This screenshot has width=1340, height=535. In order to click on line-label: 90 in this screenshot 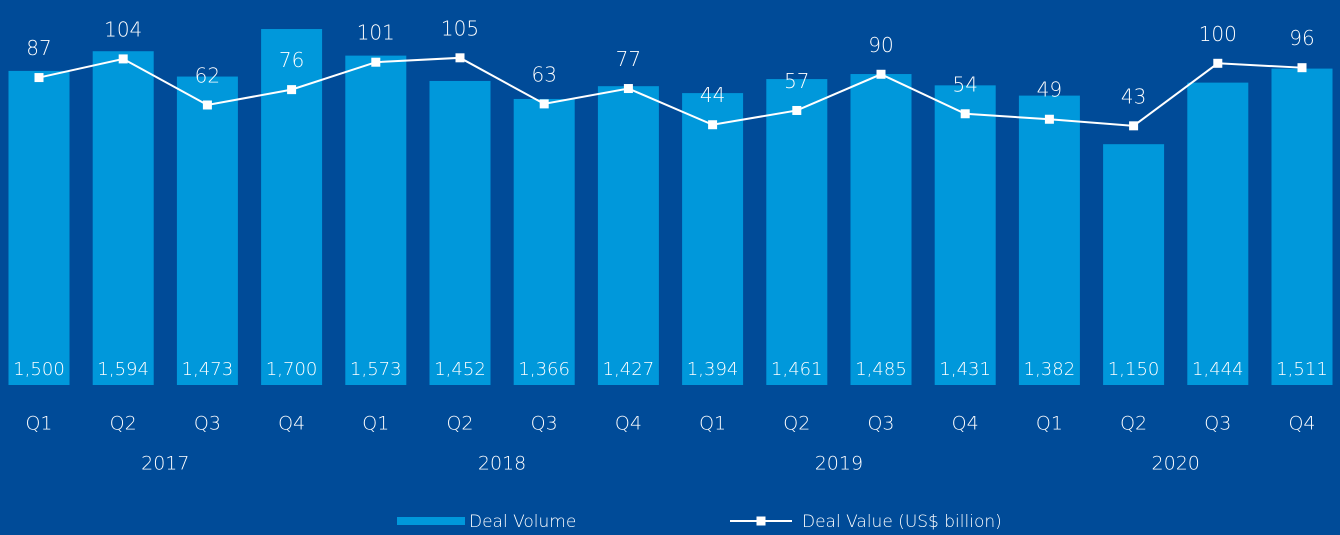, I will do `click(880, 45)`.